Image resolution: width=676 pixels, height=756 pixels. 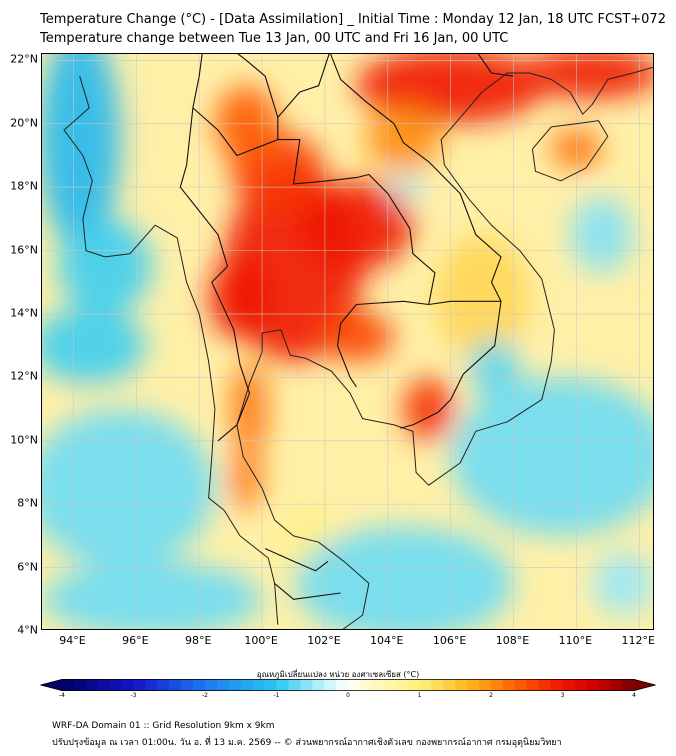 What do you see at coordinates (449, 640) in the screenshot?
I see `longitude-tick-label: 106°E` at bounding box center [449, 640].